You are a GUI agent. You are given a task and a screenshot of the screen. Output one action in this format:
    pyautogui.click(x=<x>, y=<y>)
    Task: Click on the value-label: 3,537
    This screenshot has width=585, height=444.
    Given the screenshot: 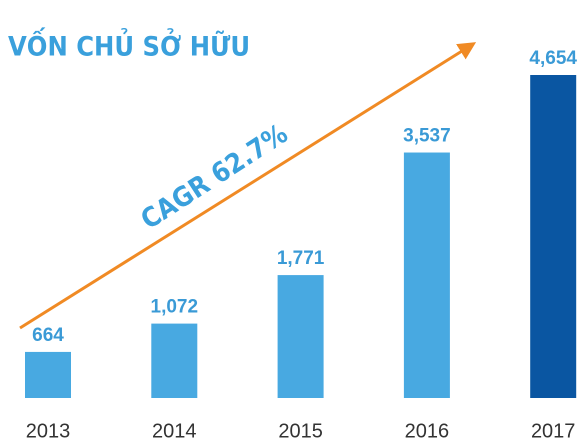 What is the action you would take?
    pyautogui.click(x=427, y=136)
    